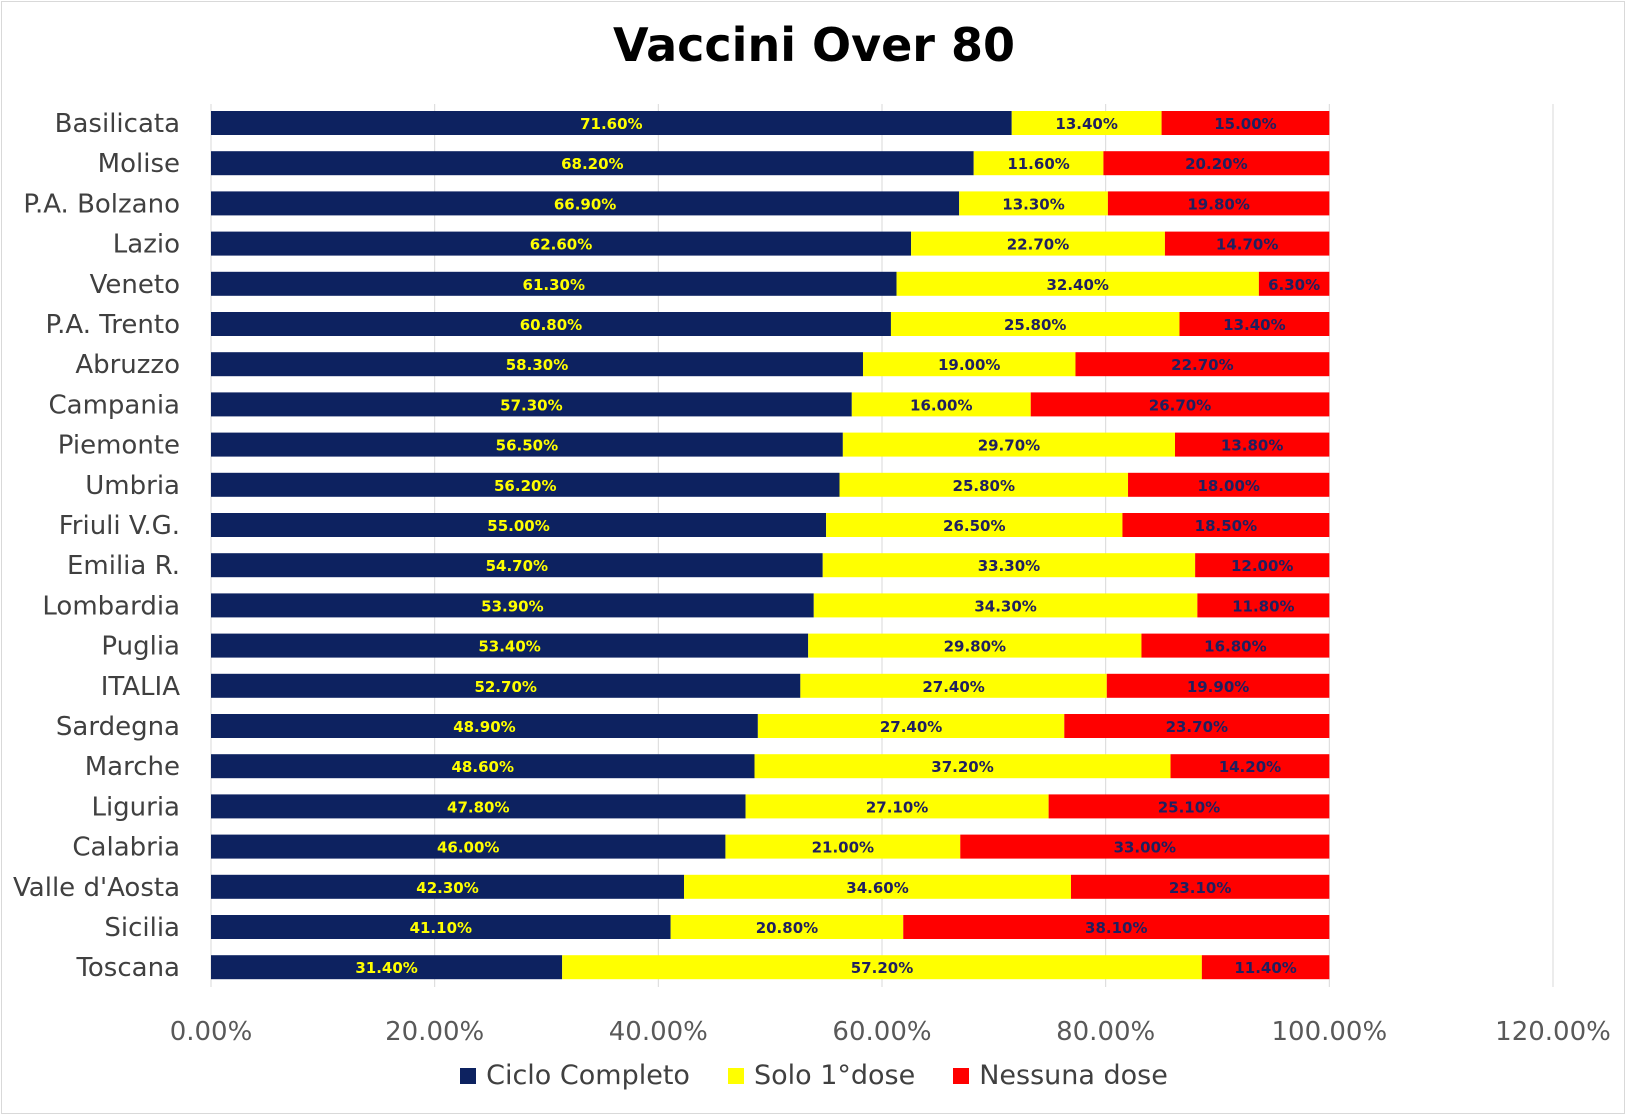 This screenshot has height=1117, width=1628. Describe the element at coordinates (118, 727) in the screenshot. I see `y-category-label: Sardegna` at that location.